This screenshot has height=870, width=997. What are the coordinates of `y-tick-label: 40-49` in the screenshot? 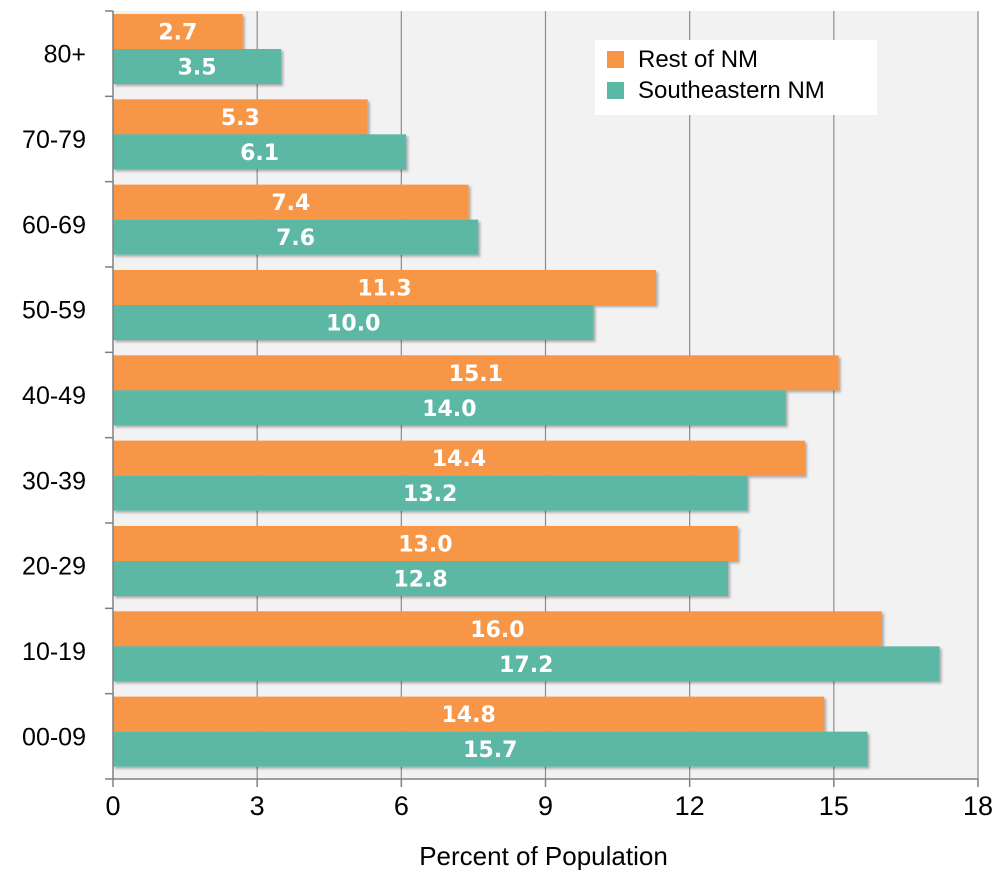 It's located at (54, 396).